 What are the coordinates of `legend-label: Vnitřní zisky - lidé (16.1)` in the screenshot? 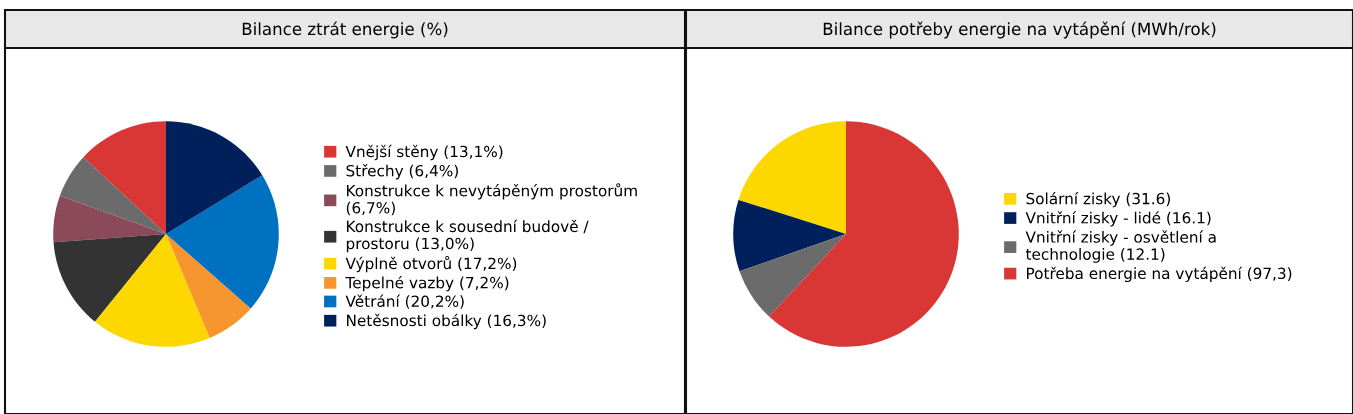 It's located at (1118, 219).